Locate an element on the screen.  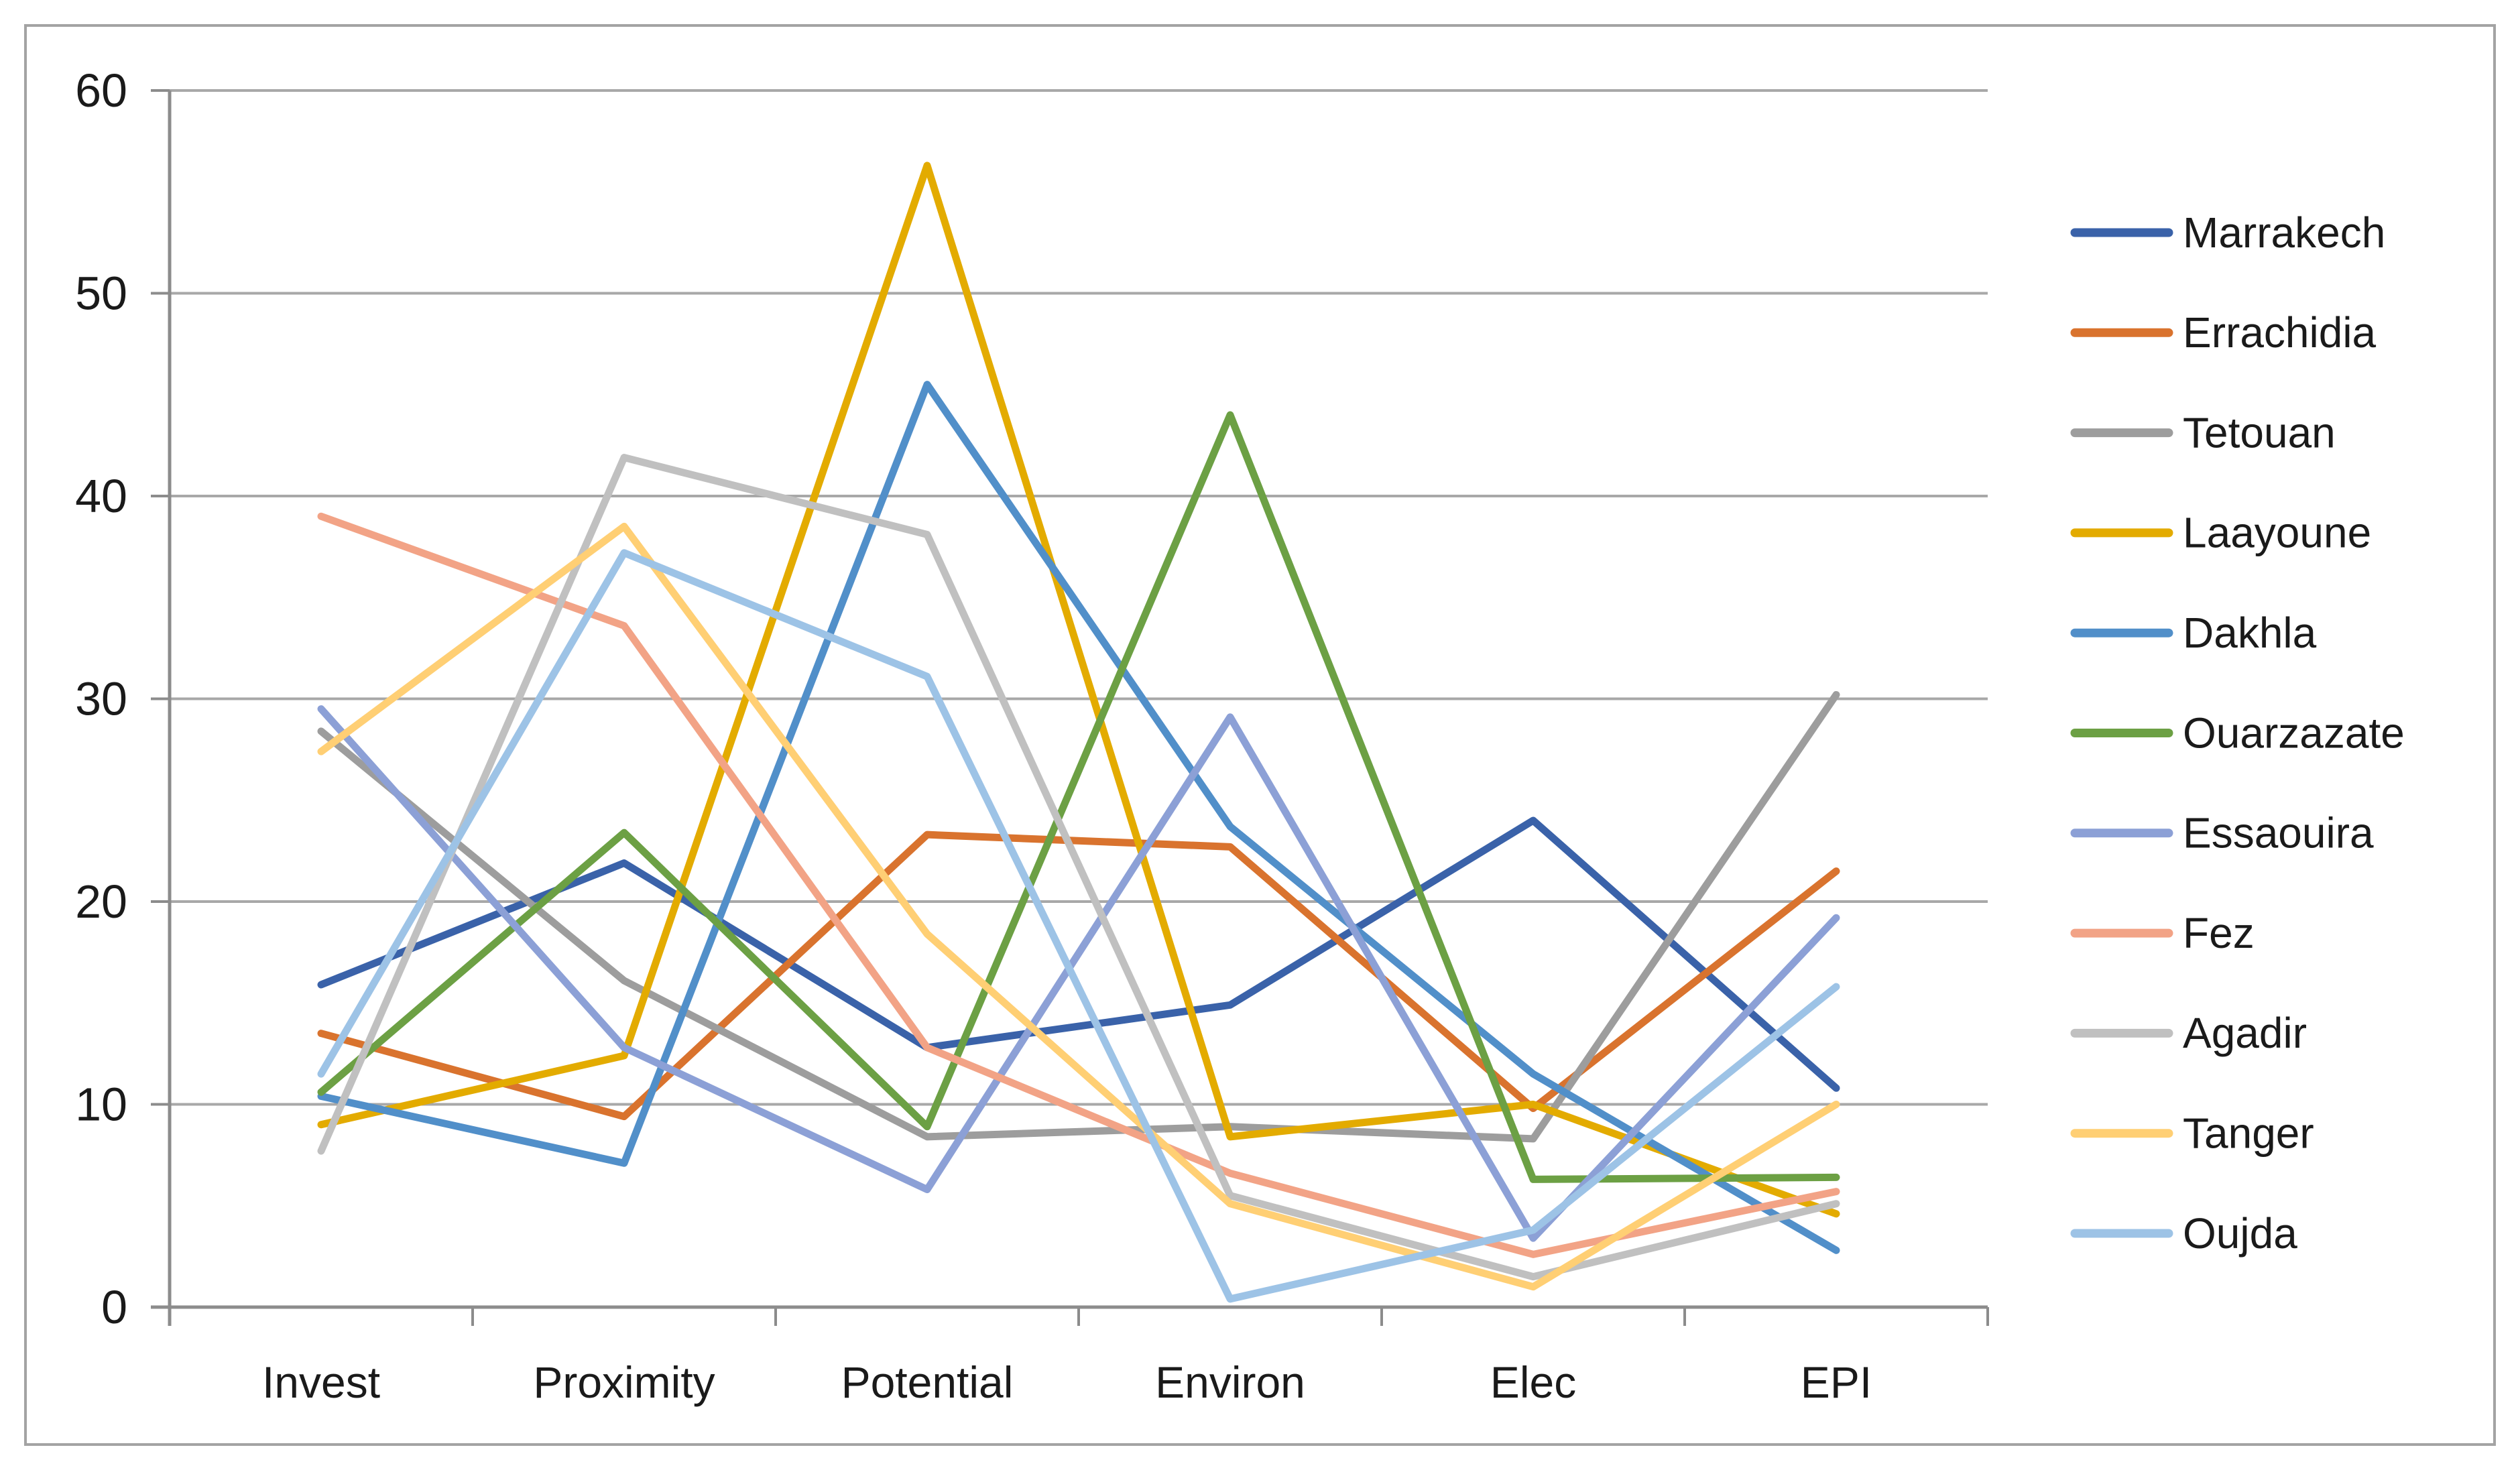
x-category-label: Invest is located at coordinates (321, 1382).